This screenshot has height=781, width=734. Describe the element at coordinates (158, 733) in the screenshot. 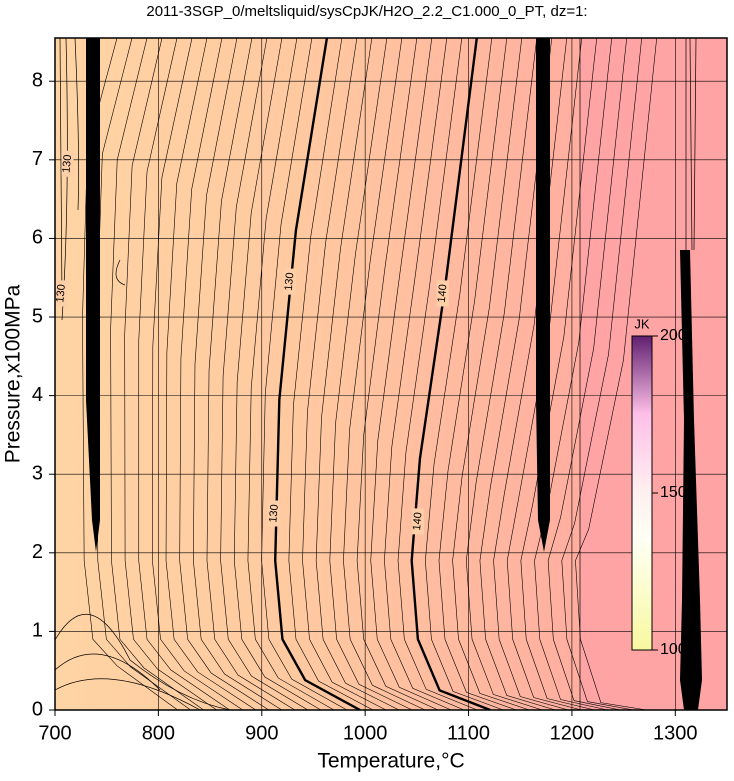

I see `x-tick-label: 800` at that location.